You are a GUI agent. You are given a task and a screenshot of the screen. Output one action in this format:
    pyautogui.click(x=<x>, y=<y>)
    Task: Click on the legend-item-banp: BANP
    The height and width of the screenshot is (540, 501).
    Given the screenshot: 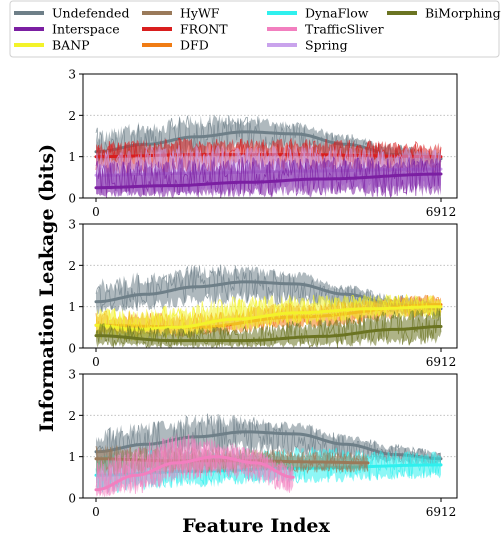 What is the action you would take?
    pyautogui.click(x=52, y=45)
    